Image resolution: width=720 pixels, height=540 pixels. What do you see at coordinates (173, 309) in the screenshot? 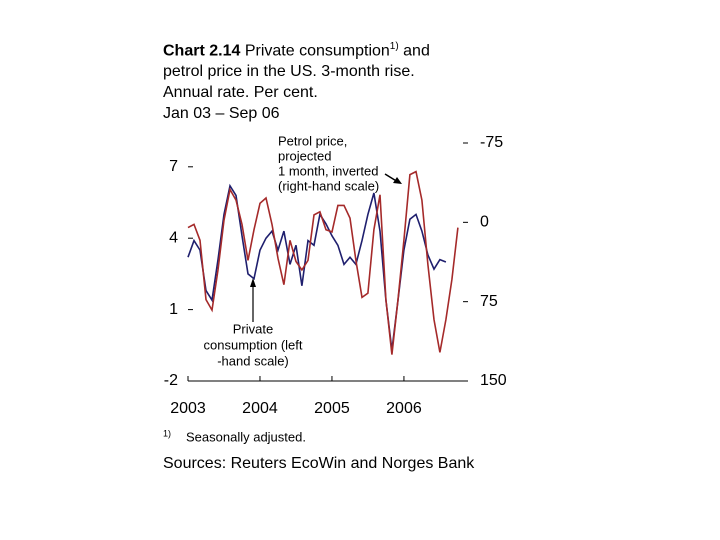
I see `y-tick-label: 1` at bounding box center [173, 309].